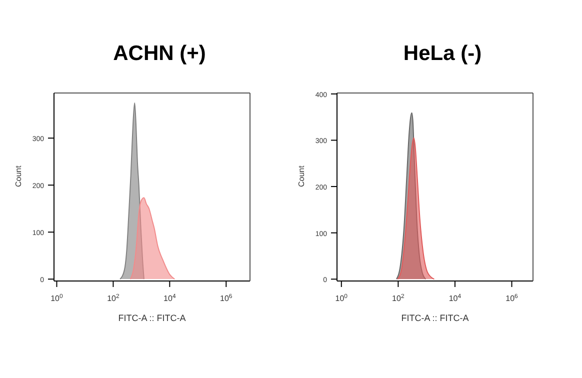 This screenshot has width=582, height=378. I want to click on chart-title: HeLa (-), so click(442, 54).